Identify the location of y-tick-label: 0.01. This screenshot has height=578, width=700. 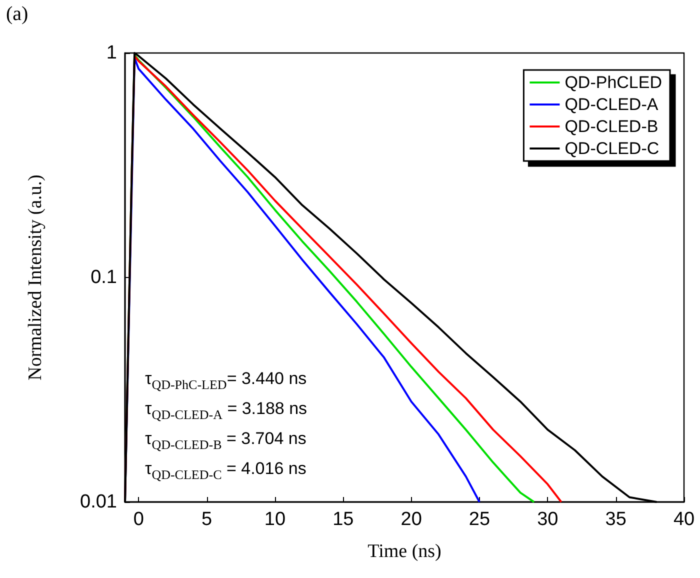
(98, 502).